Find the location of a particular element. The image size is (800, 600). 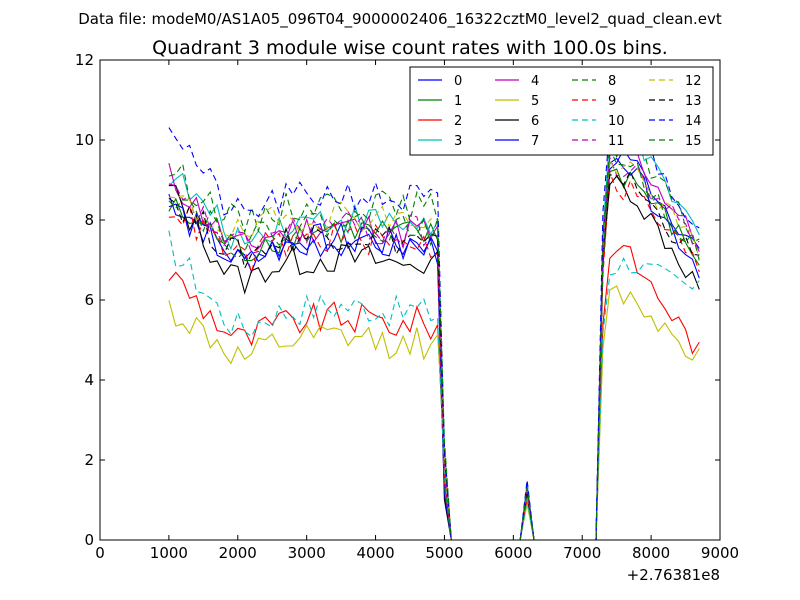

y-tick-label: 12 is located at coordinates (84, 60).